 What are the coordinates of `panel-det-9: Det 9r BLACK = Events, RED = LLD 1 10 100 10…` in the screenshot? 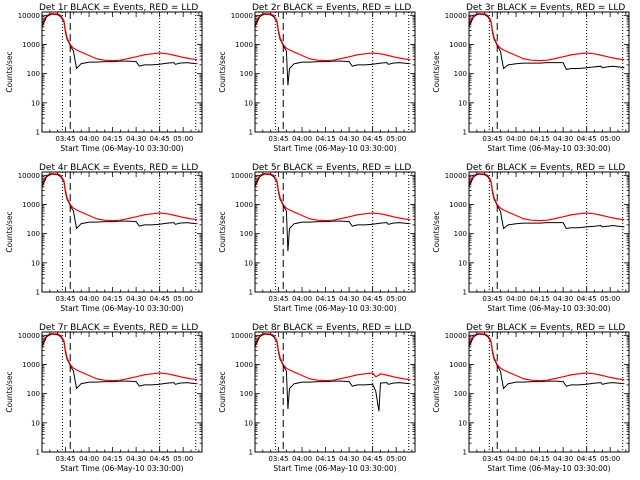 It's located at (531, 398).